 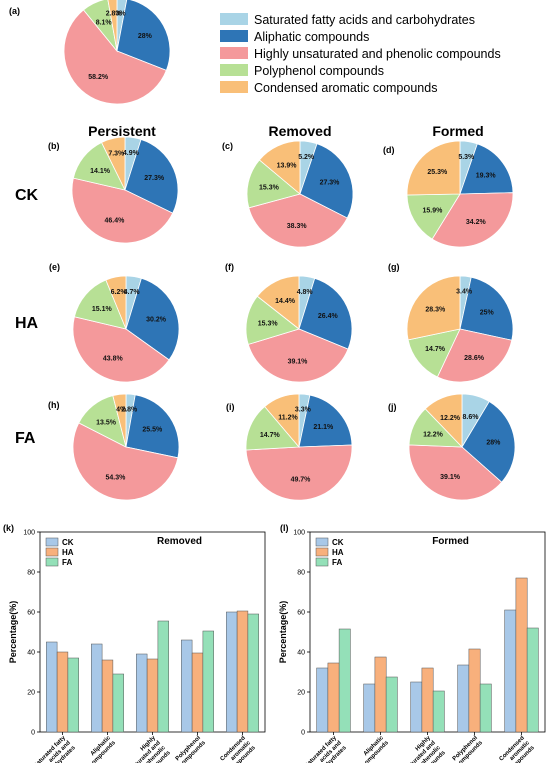 What do you see at coordinates (191, 749) in the screenshot?
I see `x-tick-label: Polyphenolcompounds` at bounding box center [191, 749].